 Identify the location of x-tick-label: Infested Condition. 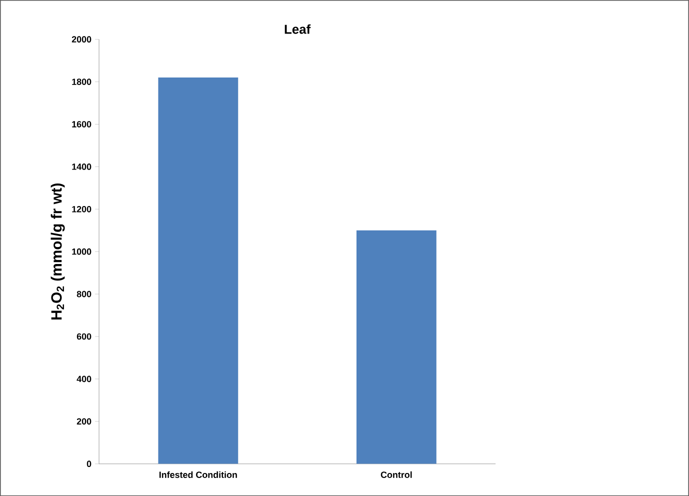
(198, 474).